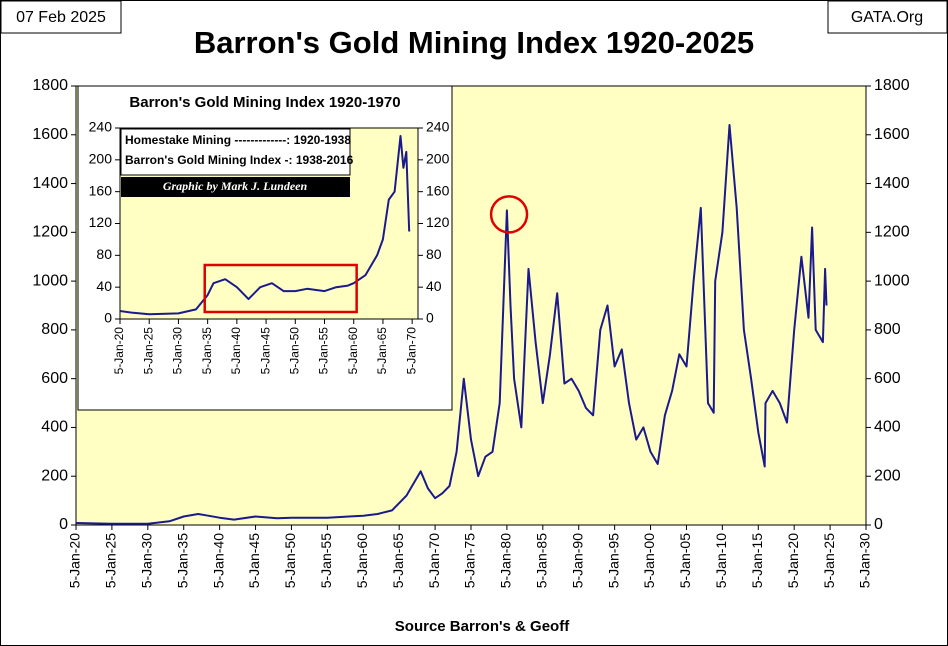 Image resolution: width=948 pixels, height=646 pixels. I want to click on x-tick-label: 5-Jan-95, so click(613, 560).